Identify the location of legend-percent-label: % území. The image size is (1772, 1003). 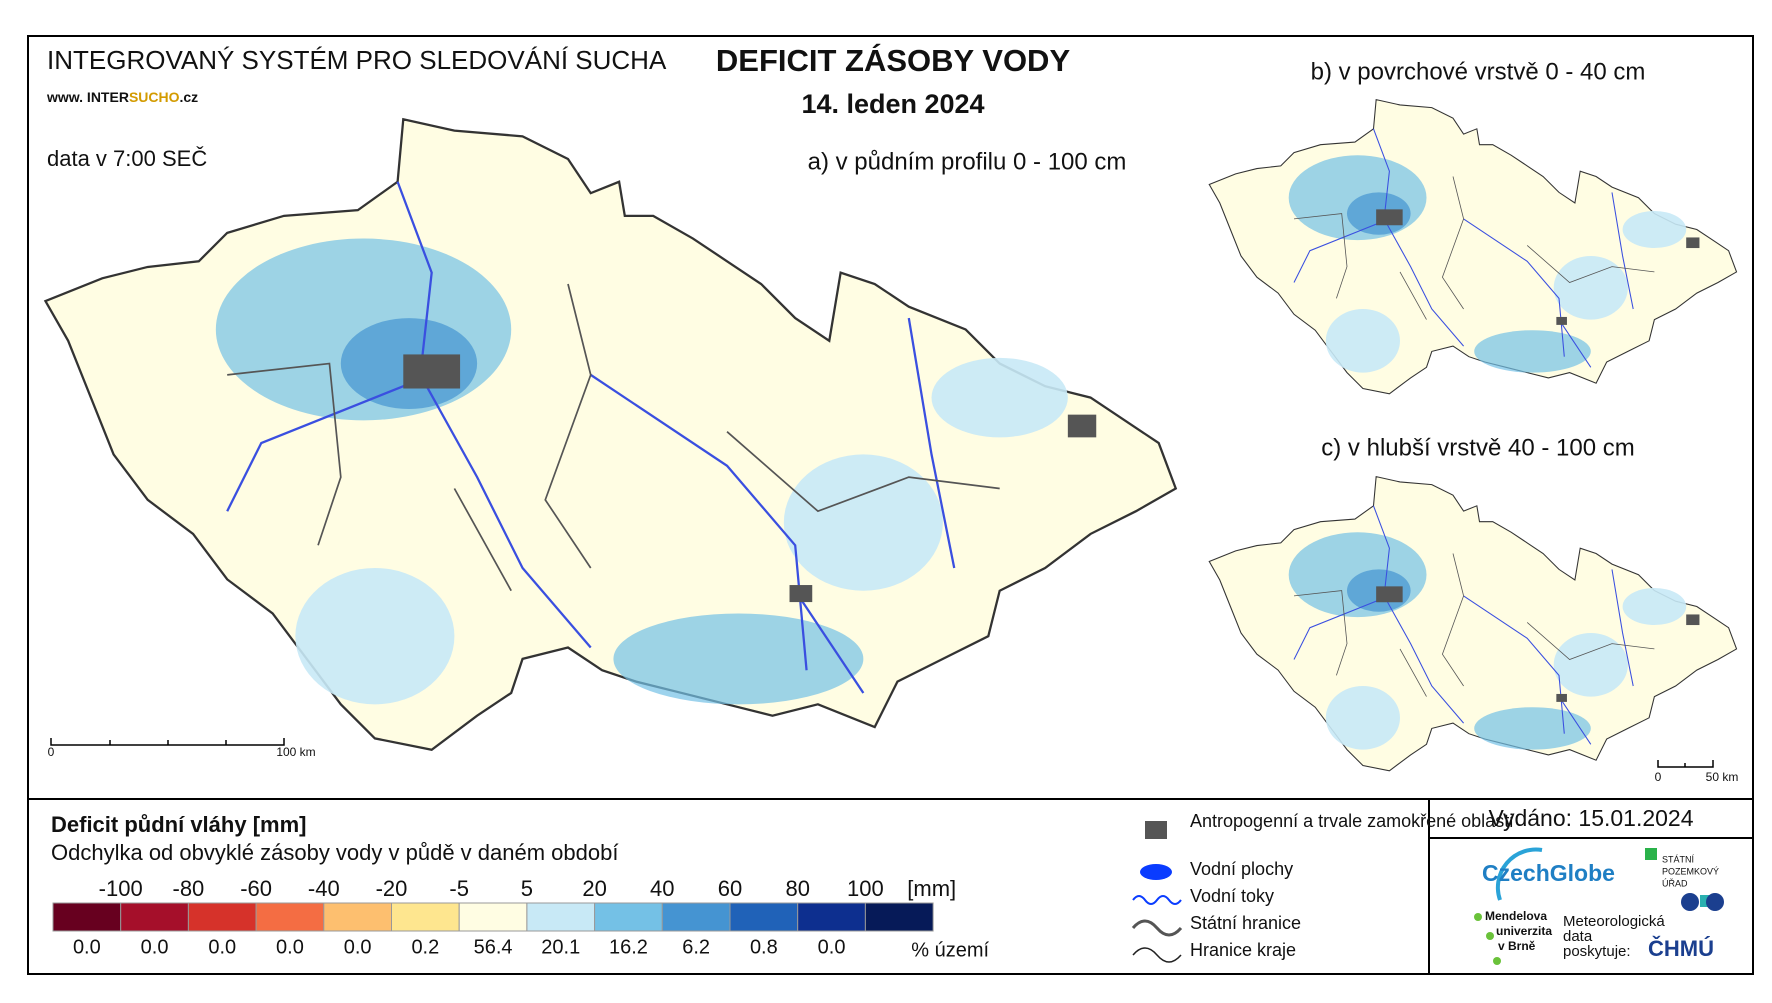
(950, 950).